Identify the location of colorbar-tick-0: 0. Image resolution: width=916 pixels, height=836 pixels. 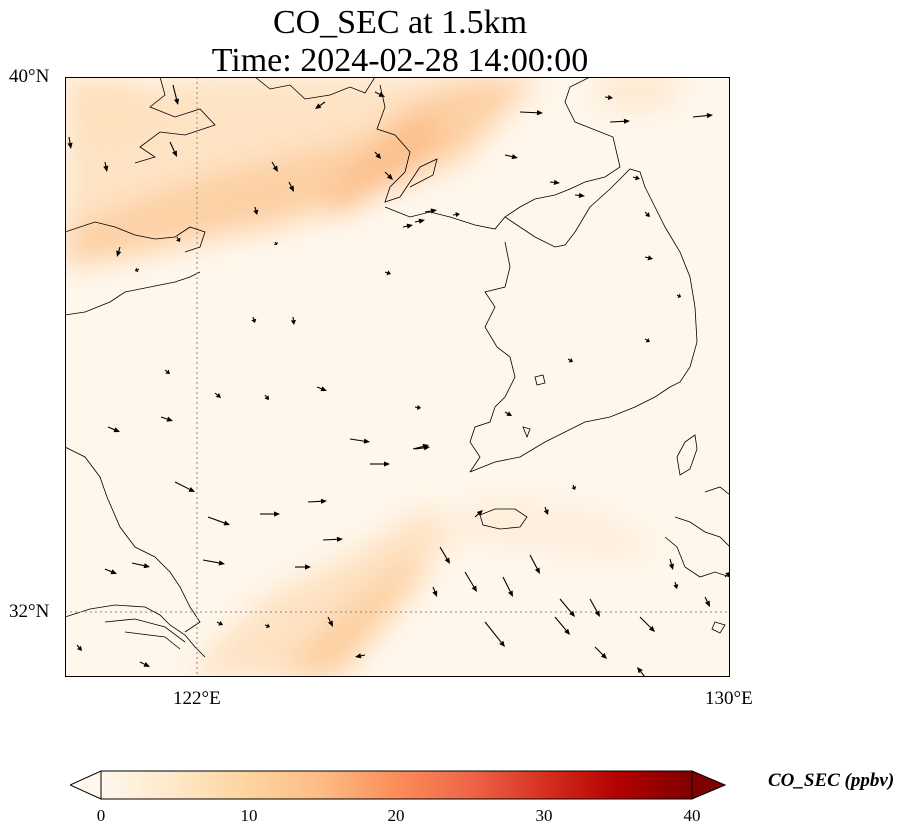
(101, 815).